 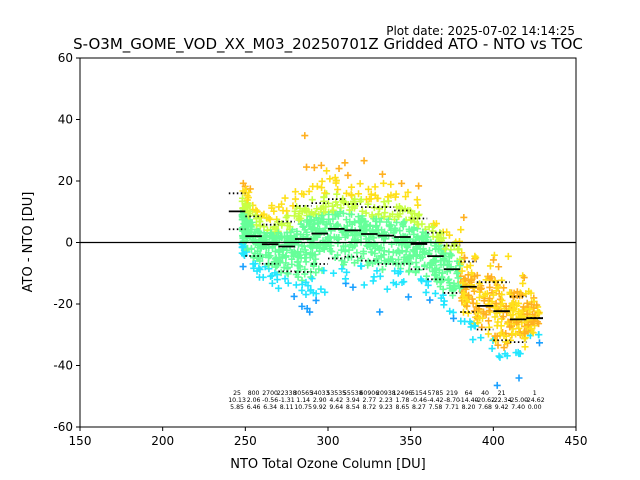 What do you see at coordinates (502, 393) in the screenshot?
I see `bin-count-label: 21` at bounding box center [502, 393].